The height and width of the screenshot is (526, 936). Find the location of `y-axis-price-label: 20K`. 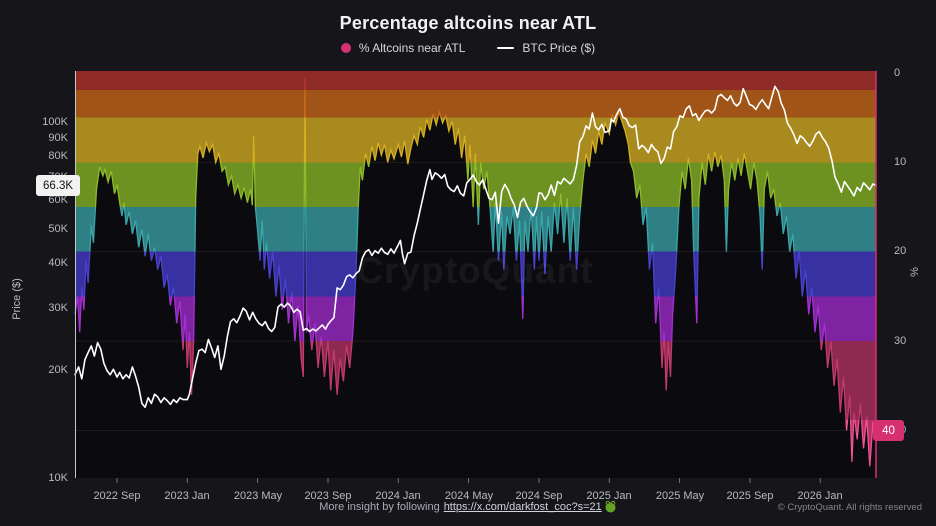

y-axis-price-label: 20K is located at coordinates (58, 370).